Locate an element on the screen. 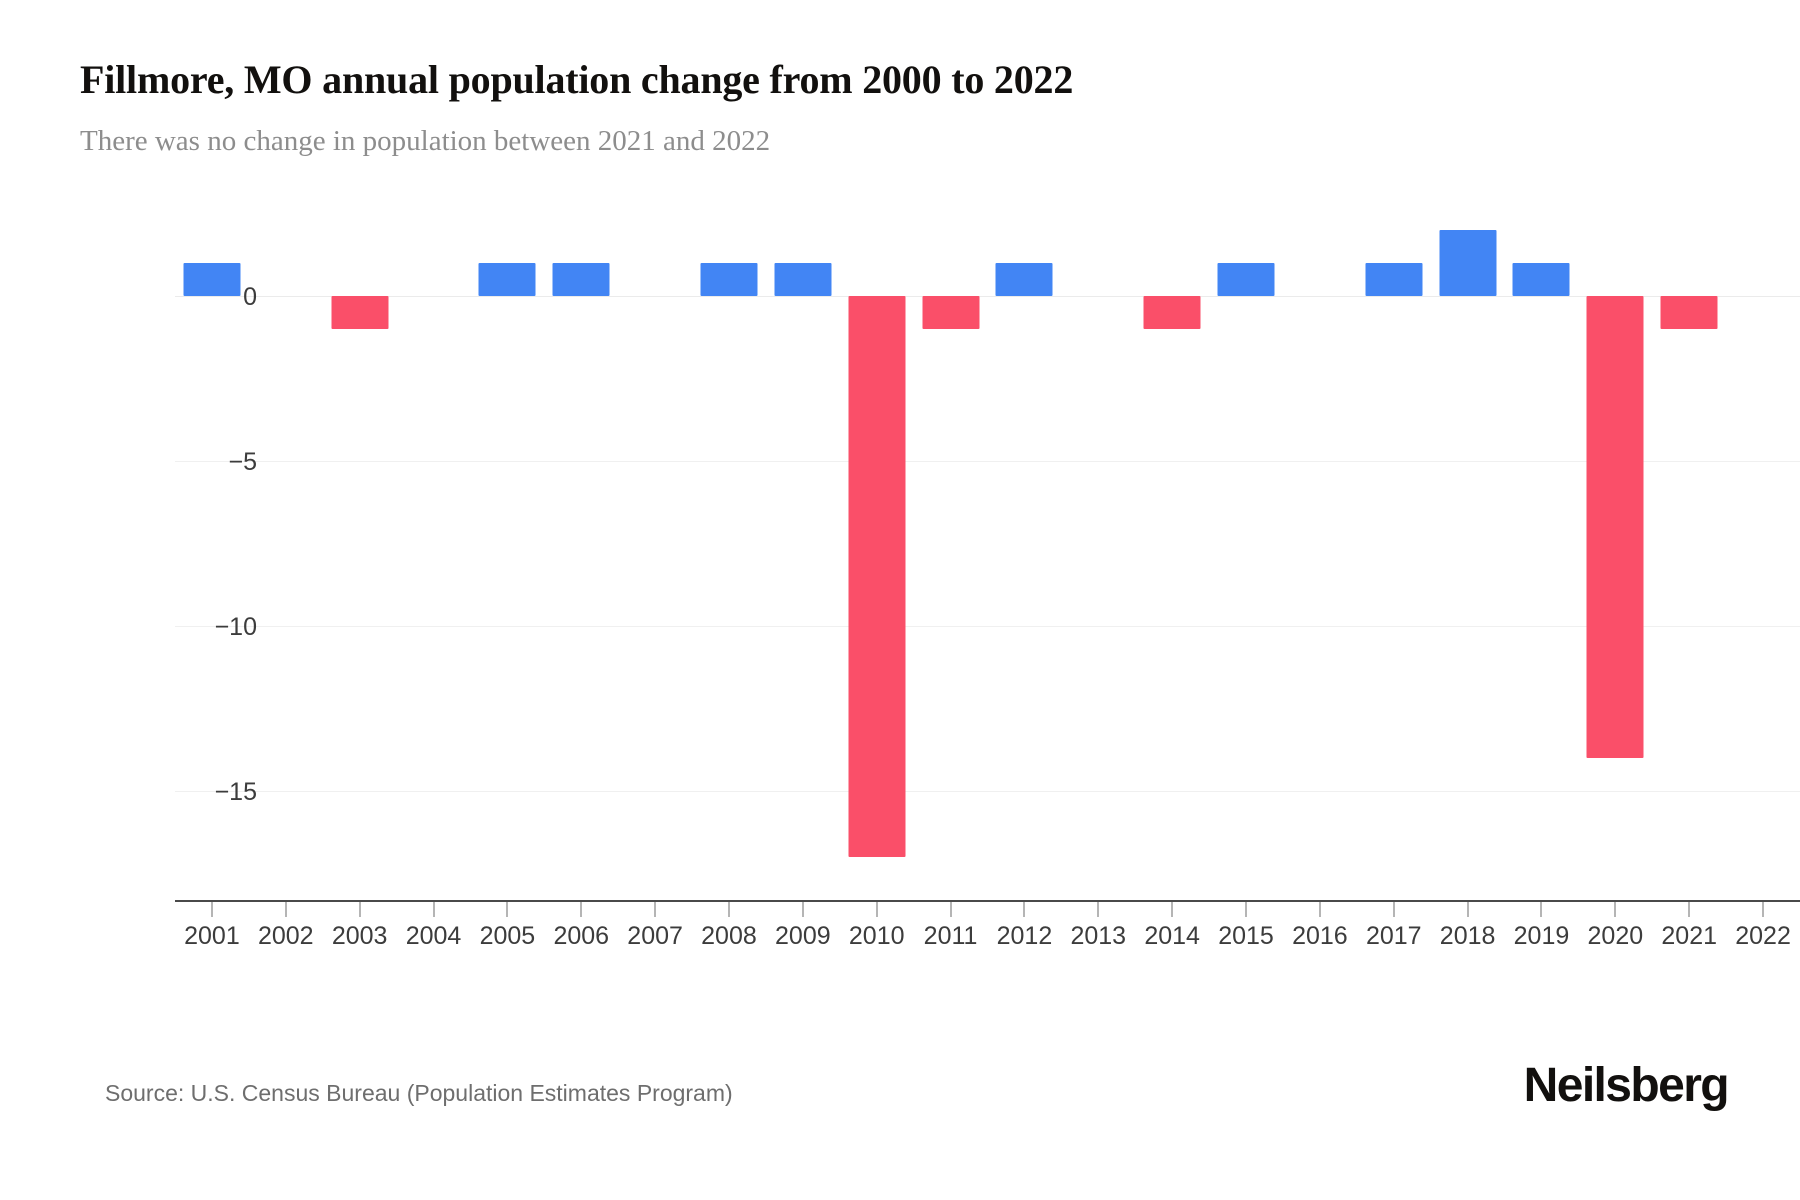 This screenshot has height=1200, width=1800. x-axis-label: 2003 is located at coordinates (359, 936).